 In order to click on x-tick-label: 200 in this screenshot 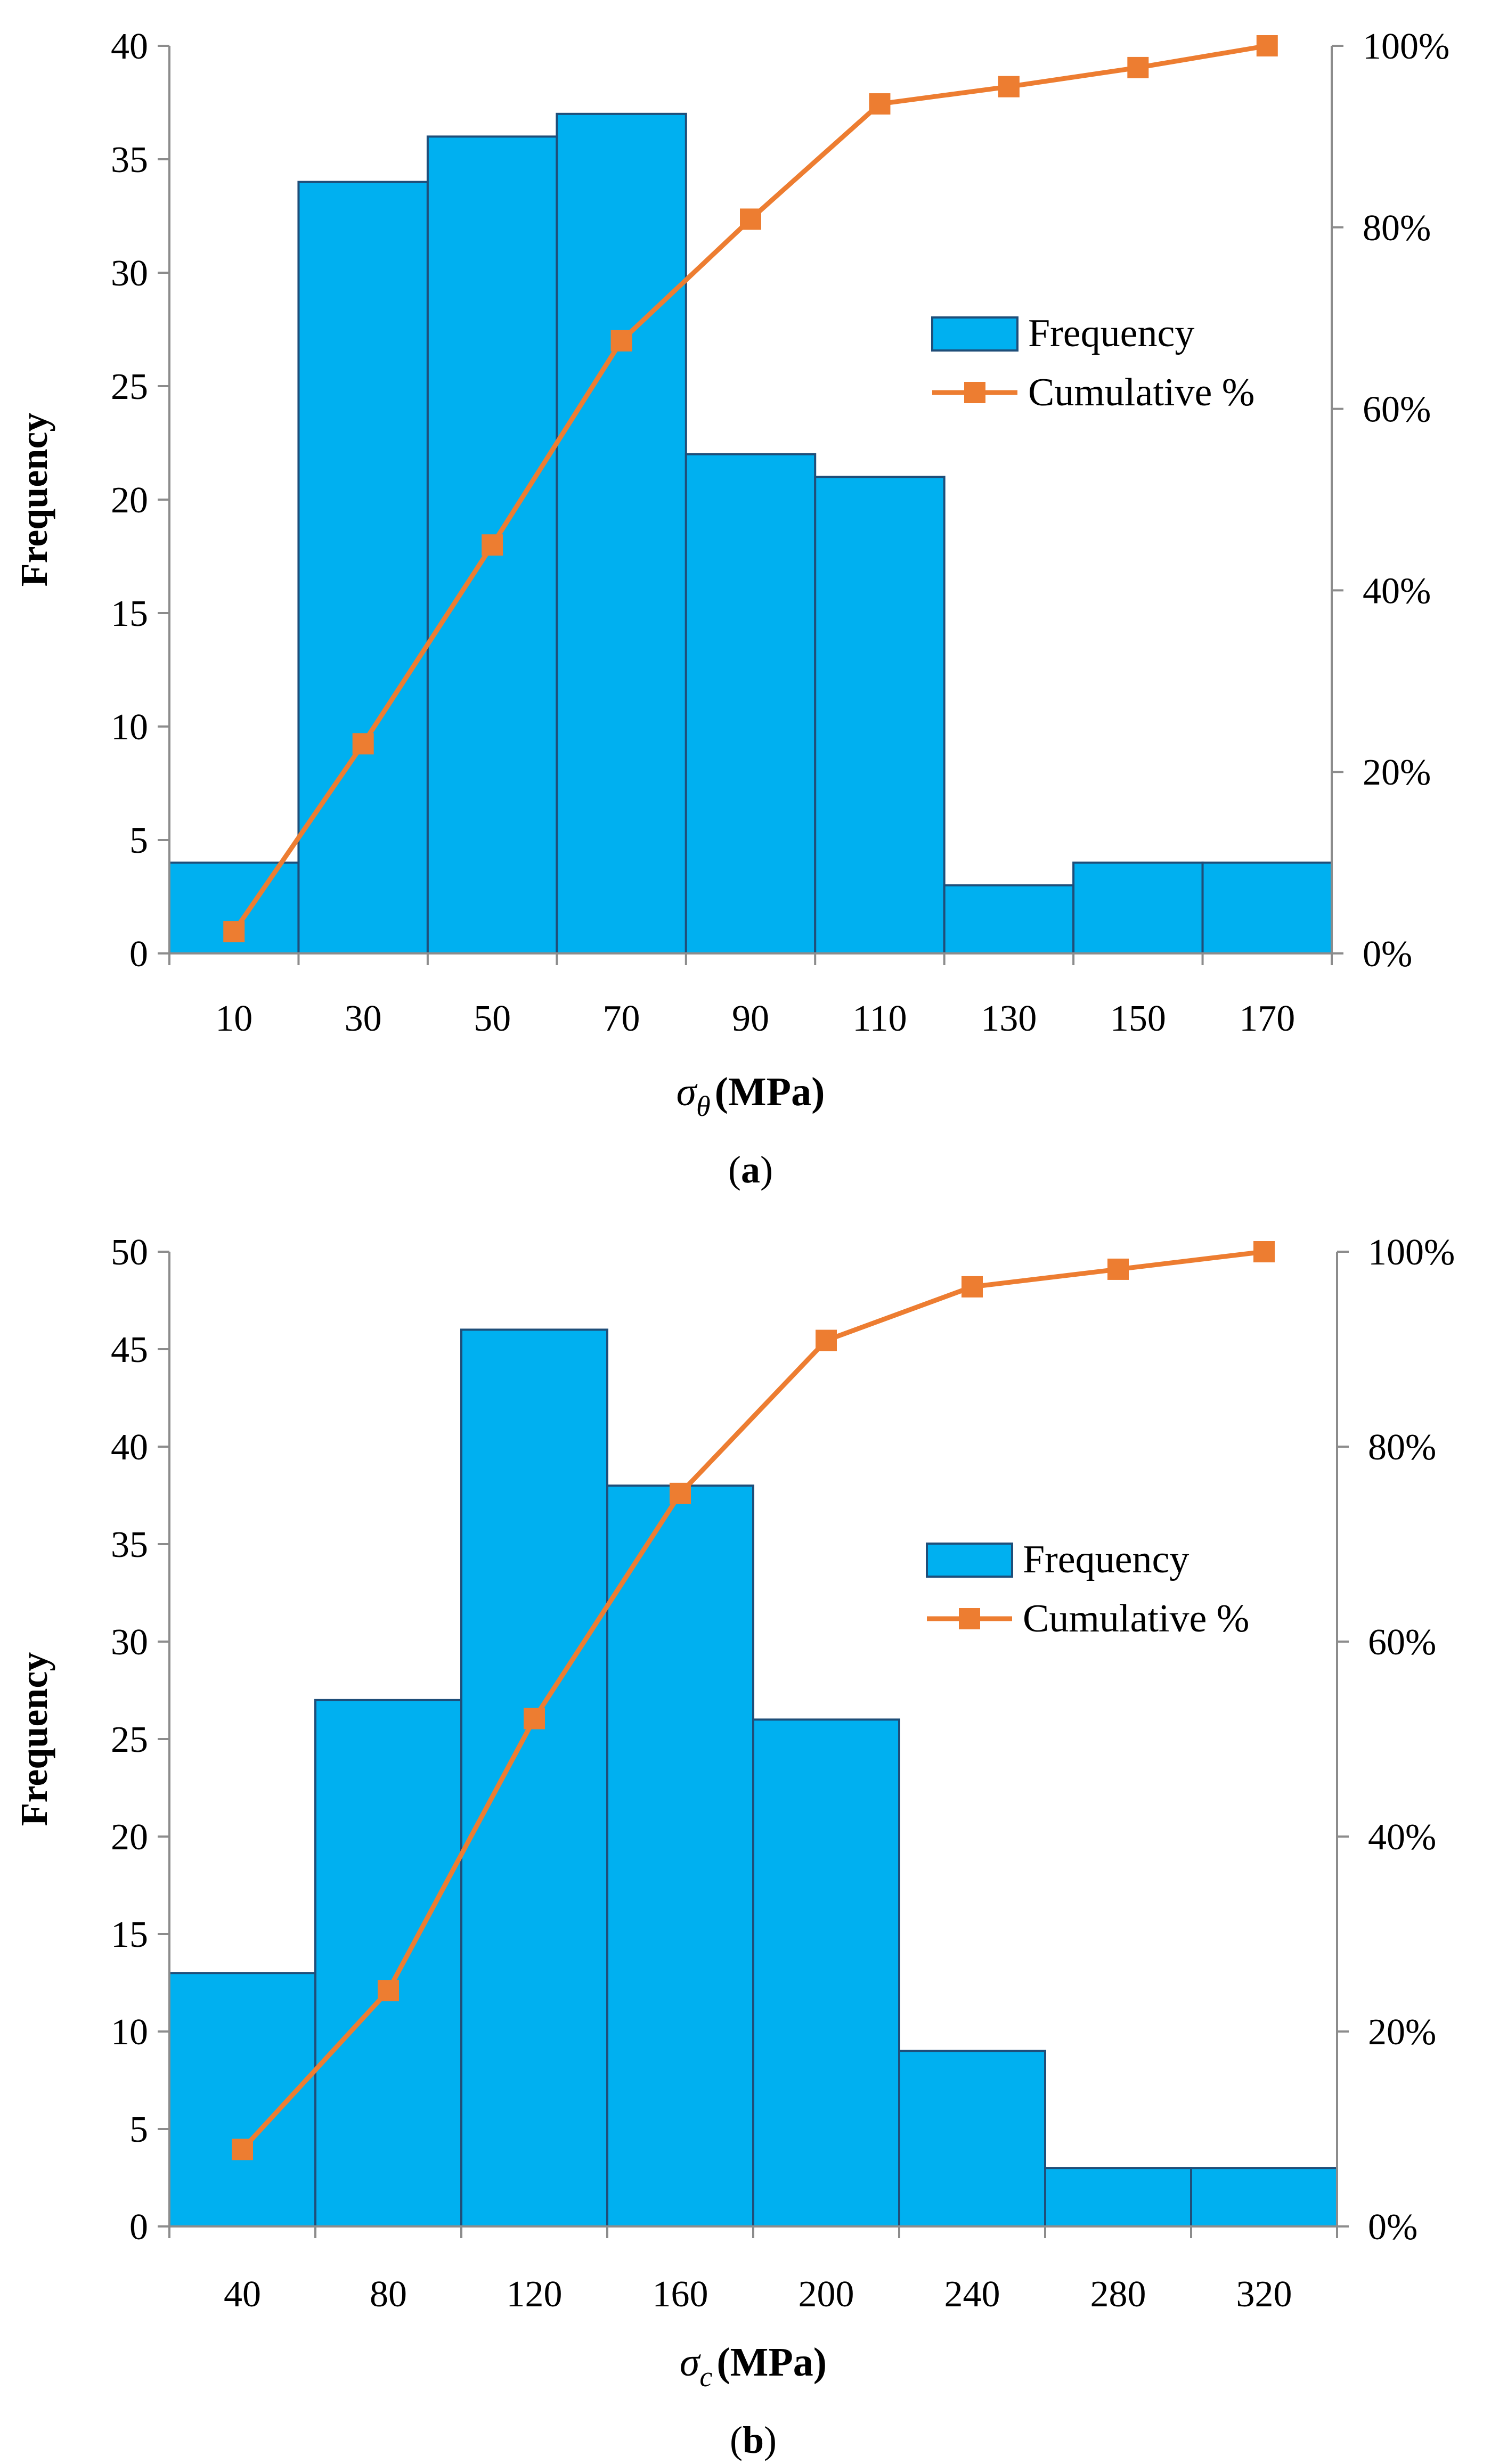, I will do `click(826, 2294)`.